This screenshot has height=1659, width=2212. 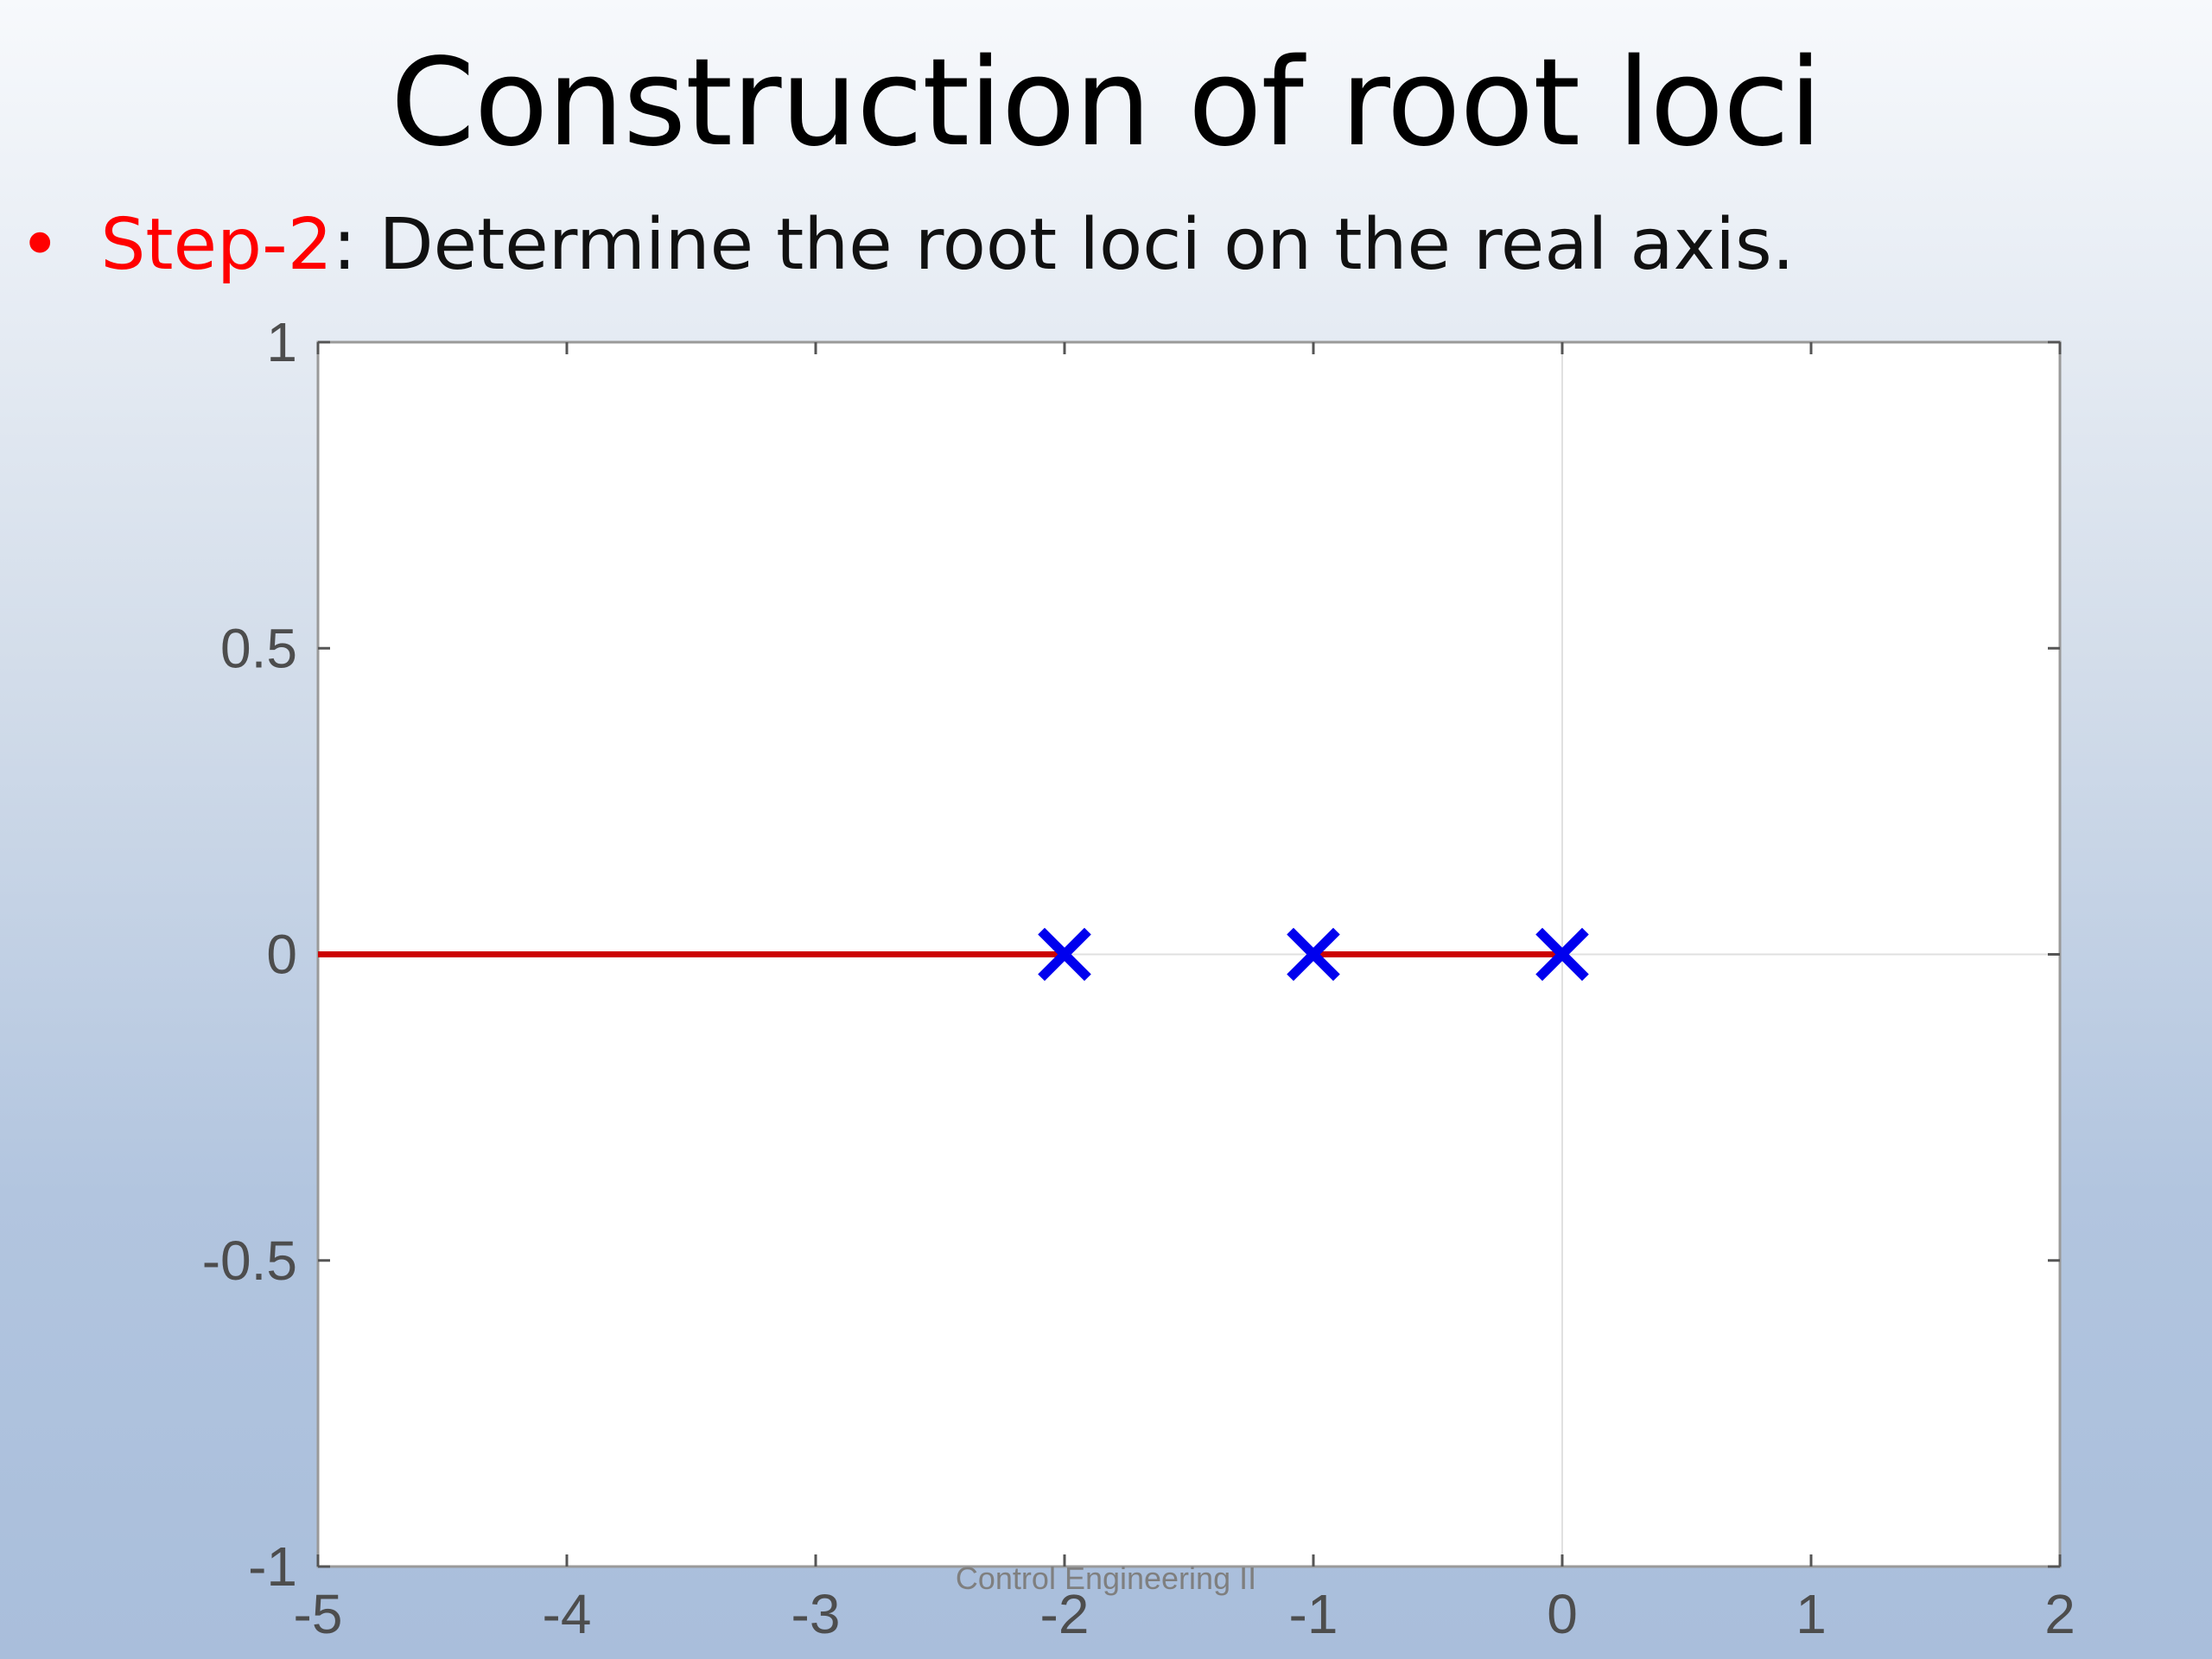 I want to click on x-tick-label: -1, so click(x=1313, y=1614).